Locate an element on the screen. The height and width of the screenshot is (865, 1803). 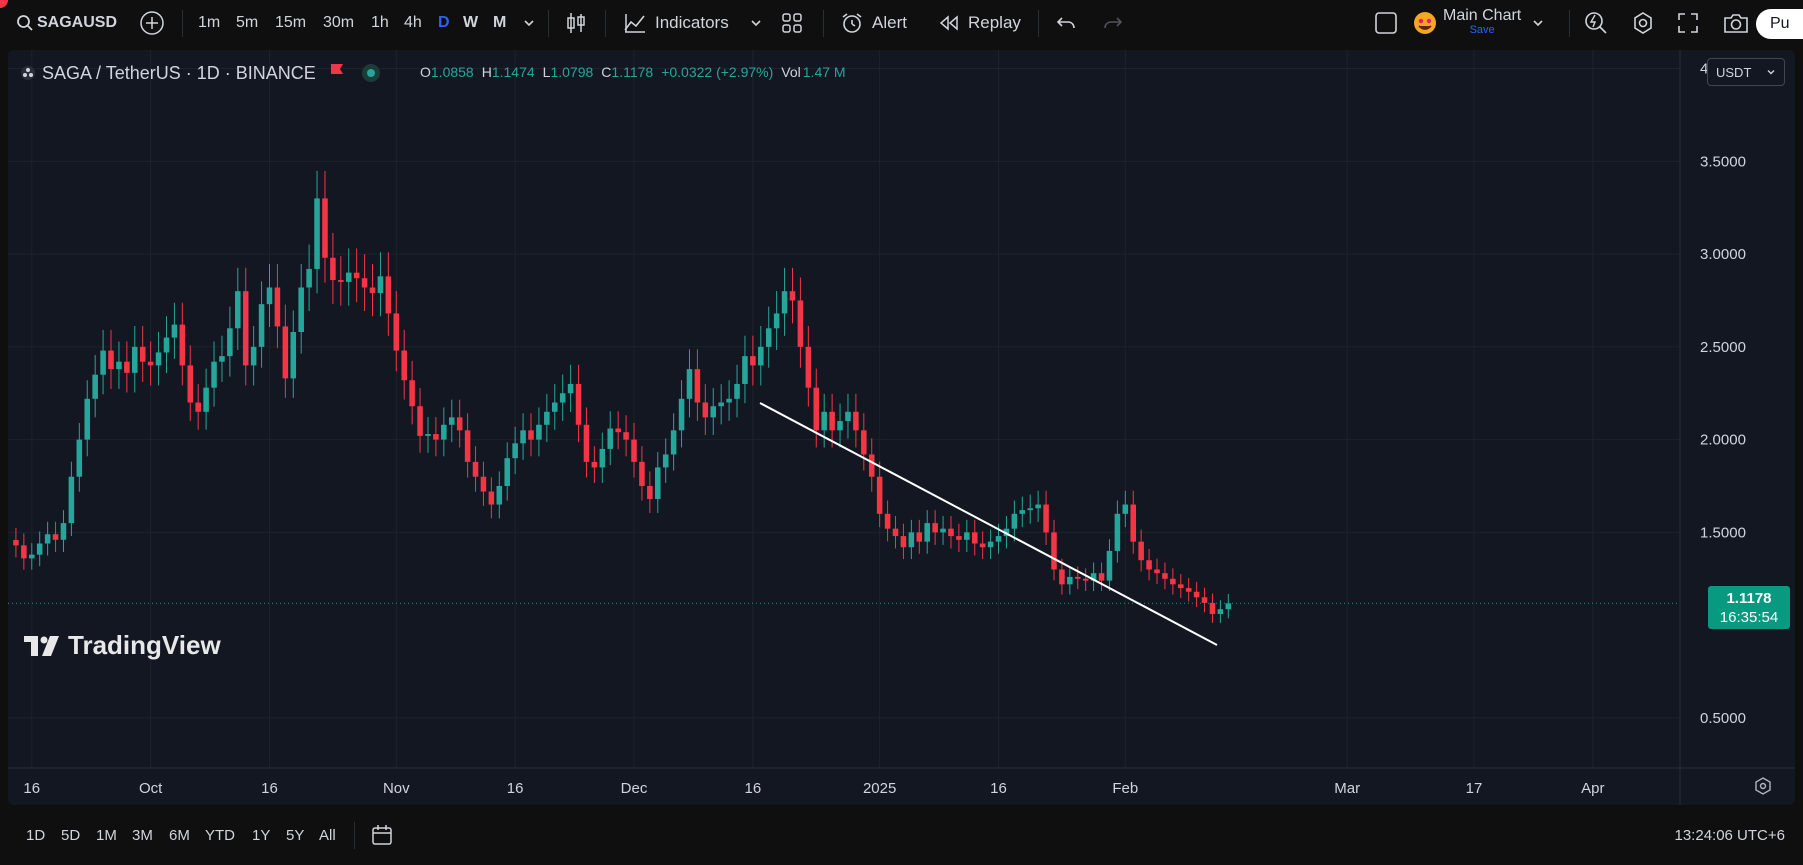
compare-symbol-button is located at coordinates (152, 23).